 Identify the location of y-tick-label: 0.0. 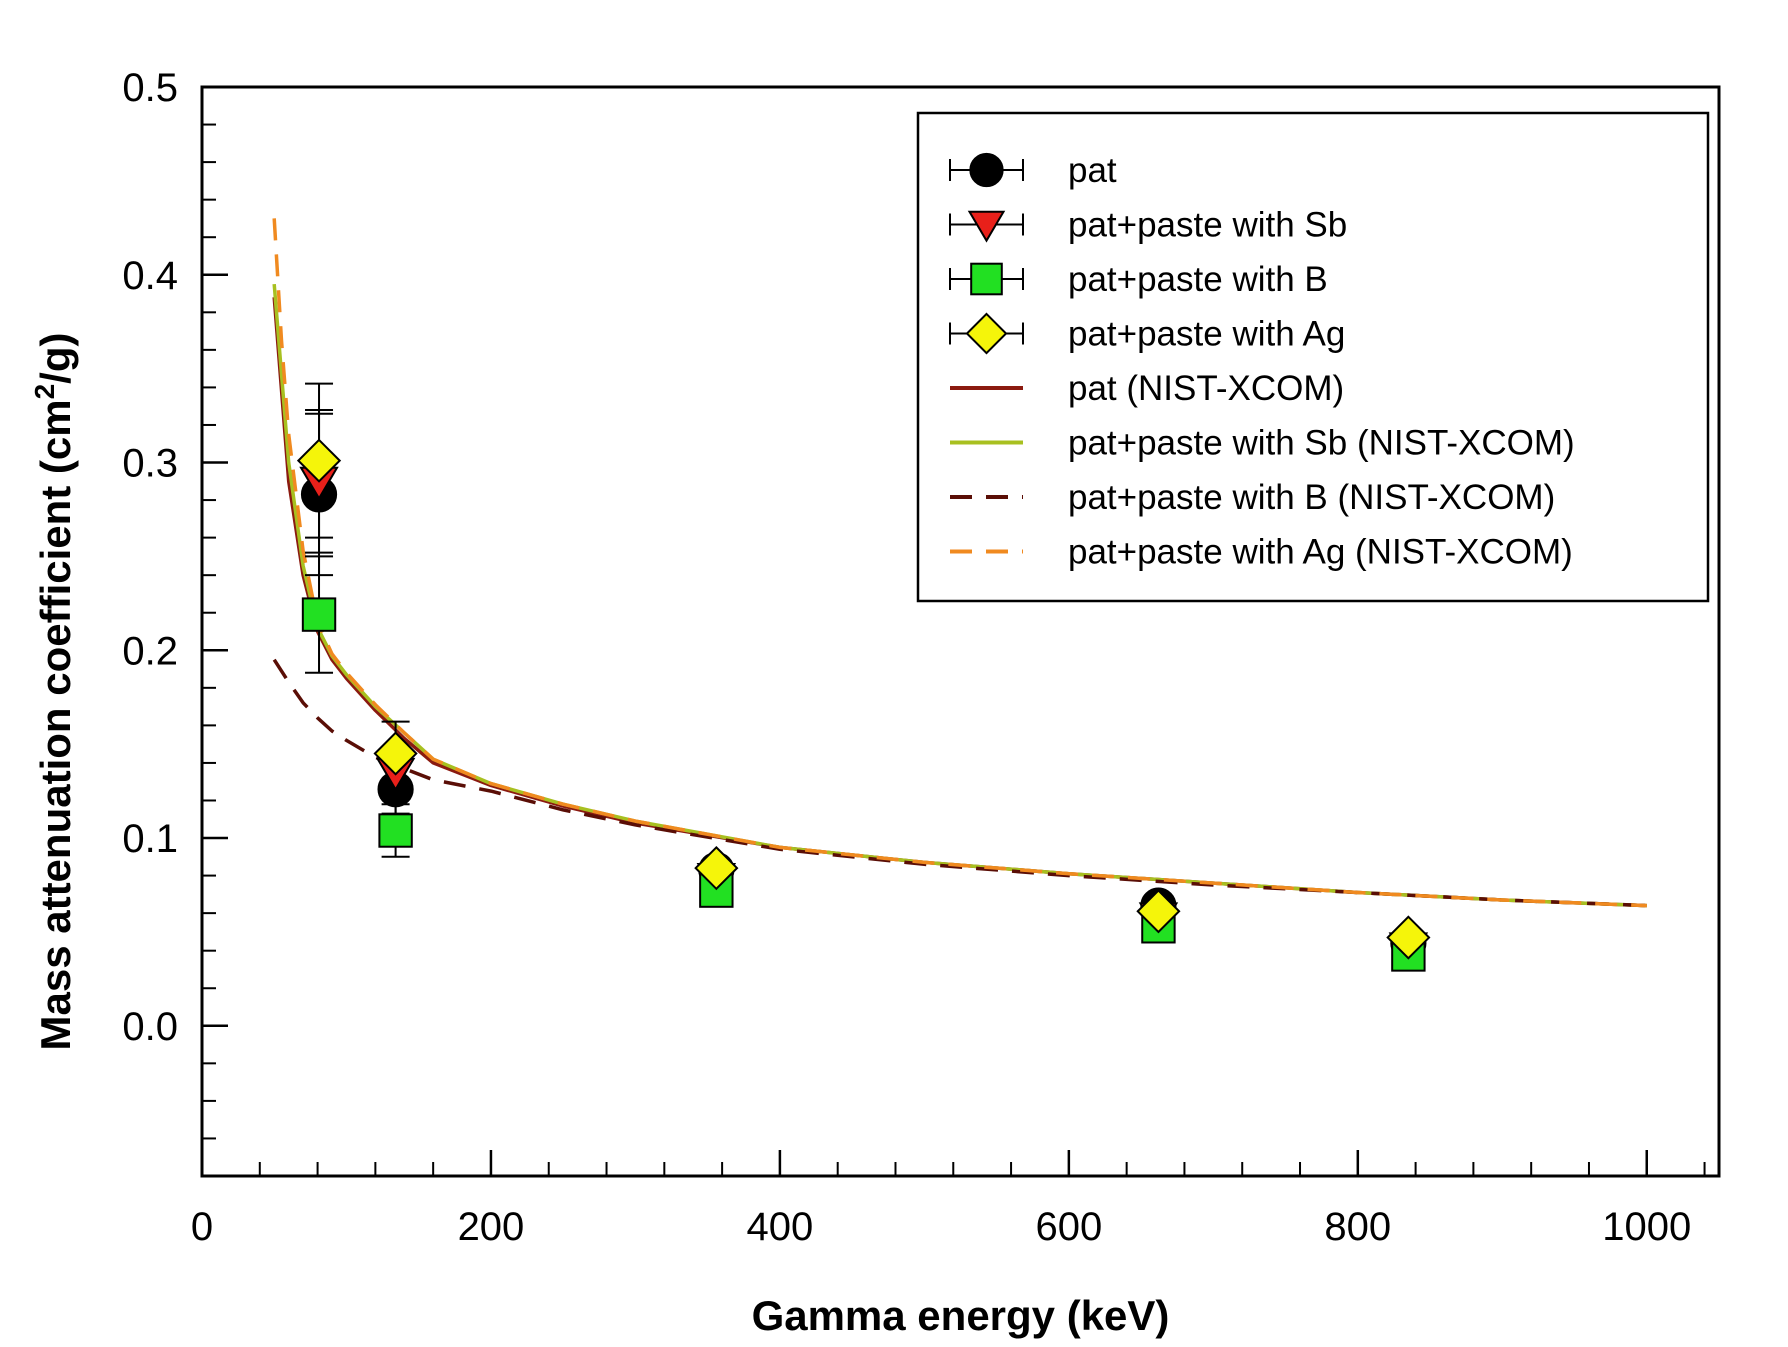
(150, 1027).